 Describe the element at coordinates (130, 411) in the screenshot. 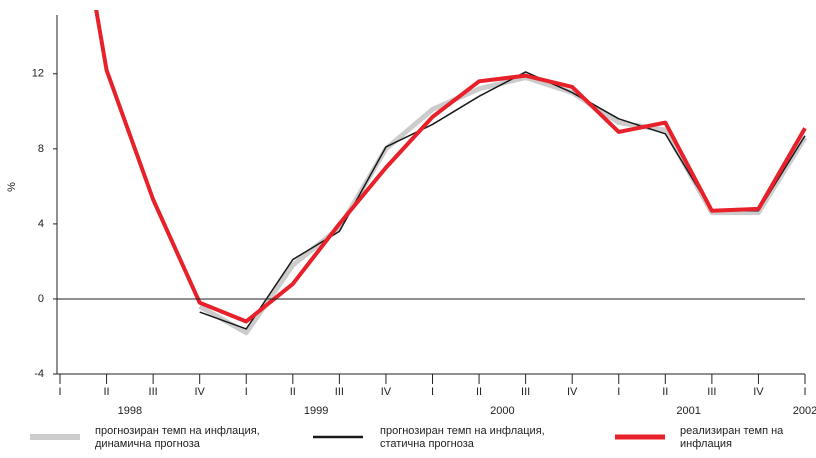

I see `year-label: 1998` at that location.